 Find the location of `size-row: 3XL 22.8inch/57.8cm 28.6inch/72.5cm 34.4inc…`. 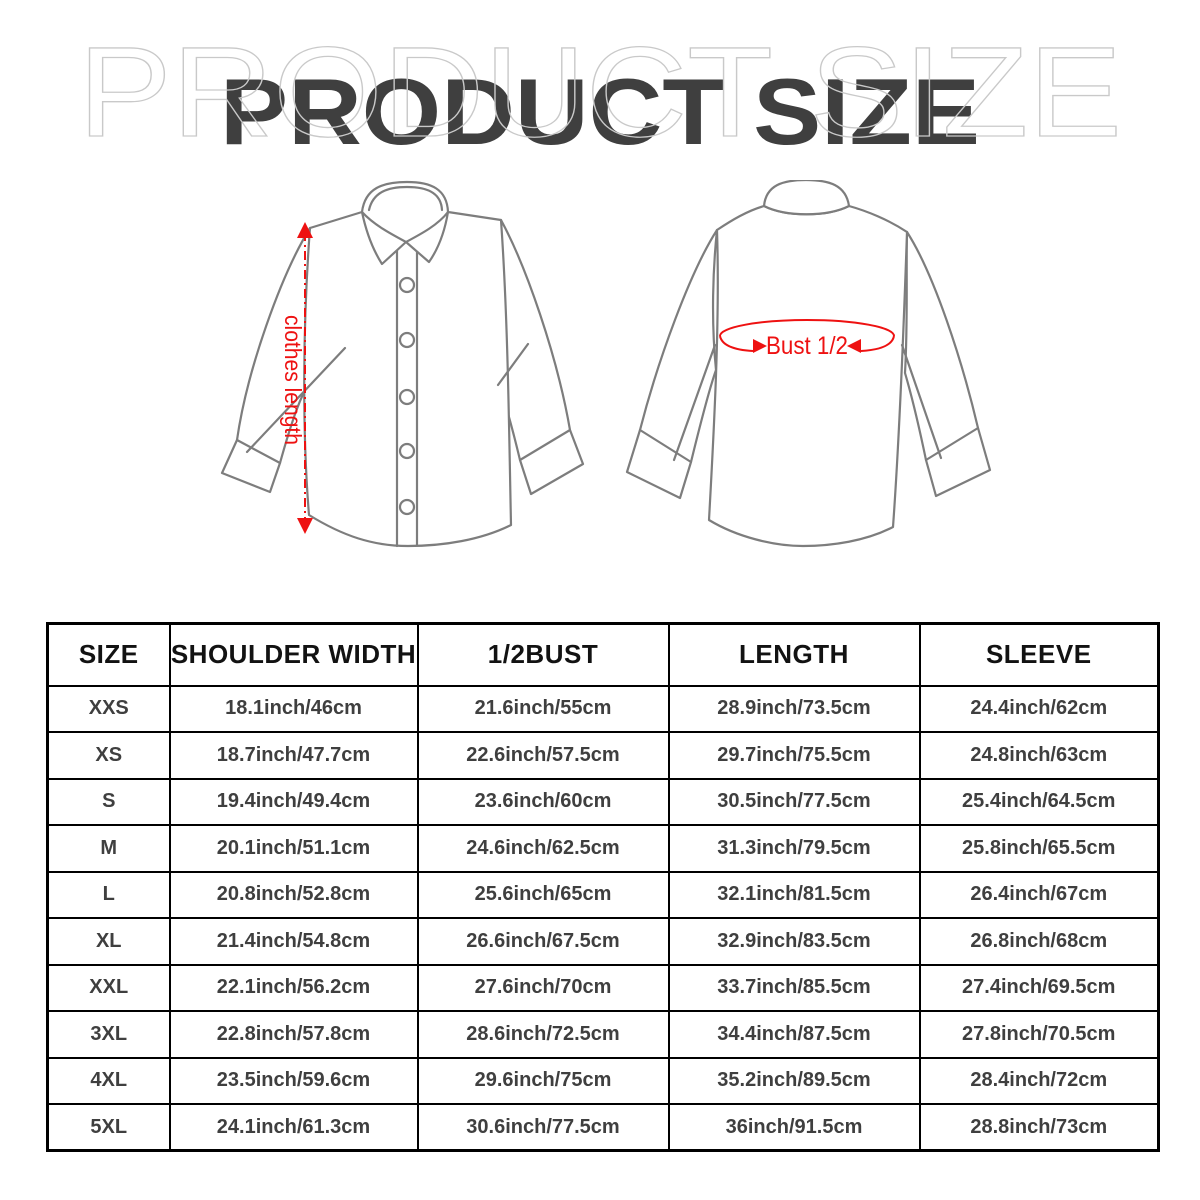

size-row: 3XL 22.8inch/57.8cm 28.6inch/72.5cm 34.4inc… is located at coordinates (603, 1034).